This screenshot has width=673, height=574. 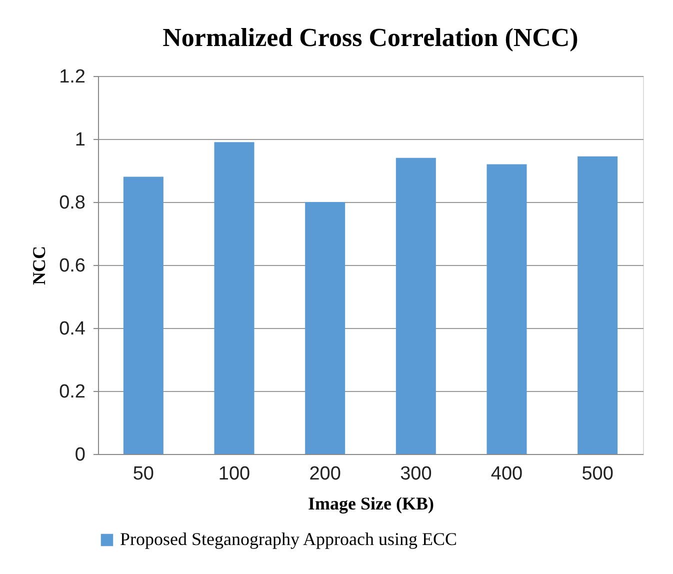 What do you see at coordinates (80, 455) in the screenshot?
I see `y-tick-label: 0` at bounding box center [80, 455].